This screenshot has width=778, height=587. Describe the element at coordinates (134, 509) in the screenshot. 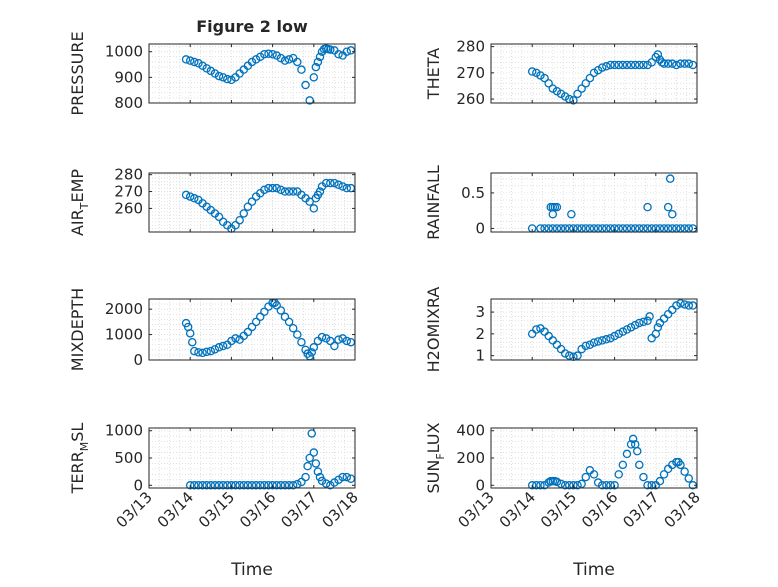

I see `terr-msl-xtick-label: 03/13` at that location.